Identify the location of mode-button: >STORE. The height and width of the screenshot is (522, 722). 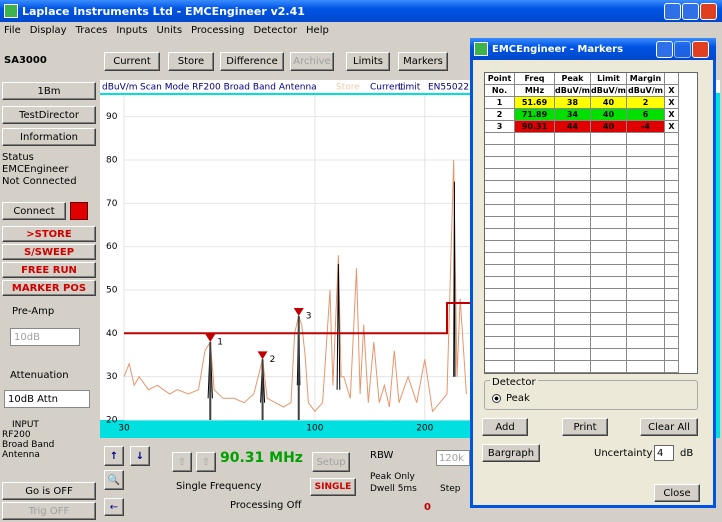
(49, 234).